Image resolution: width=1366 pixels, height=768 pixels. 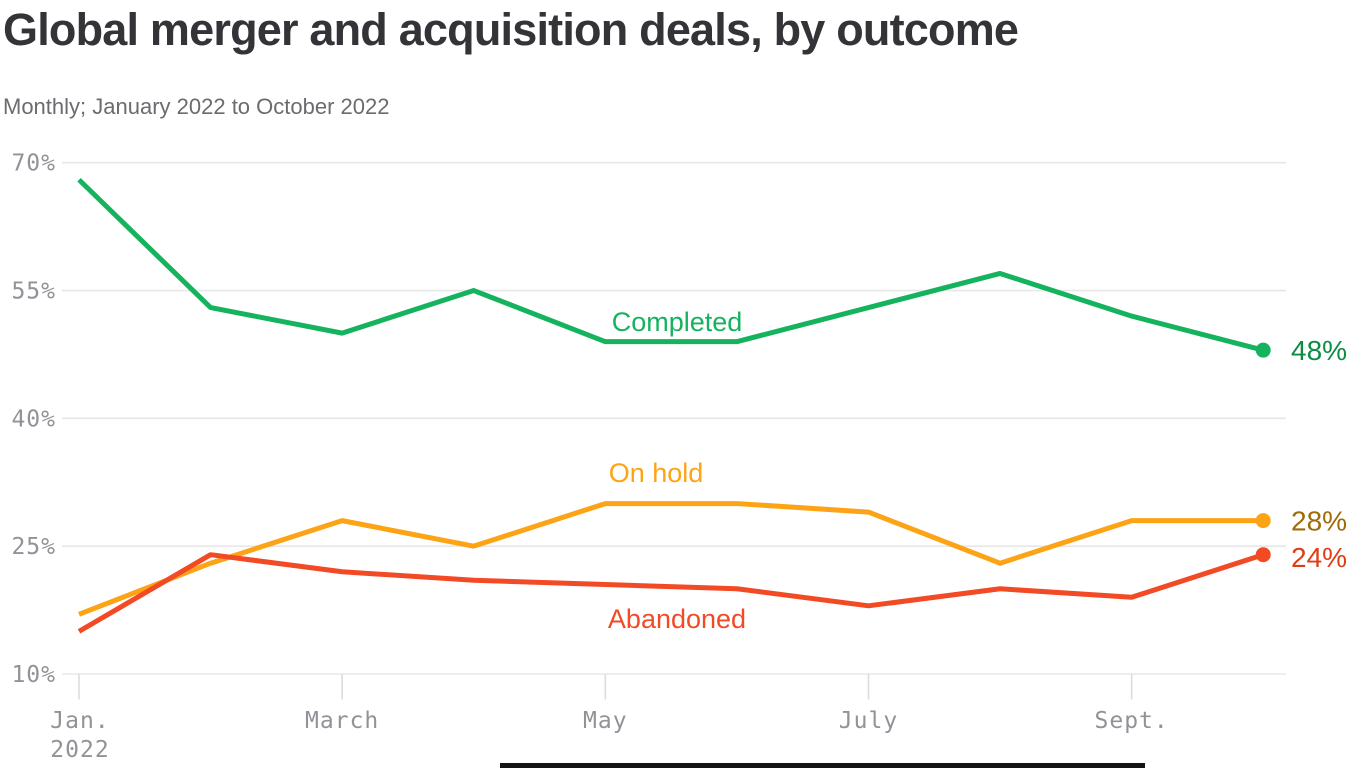 I want to click on bottom-bar, so click(x=822, y=765).